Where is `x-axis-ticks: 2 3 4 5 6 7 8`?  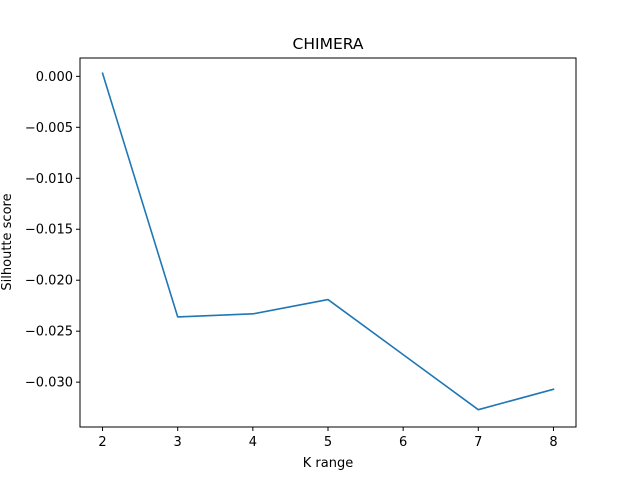
x-axis-ticks: 2 3 4 5 6 7 8 is located at coordinates (328, 438).